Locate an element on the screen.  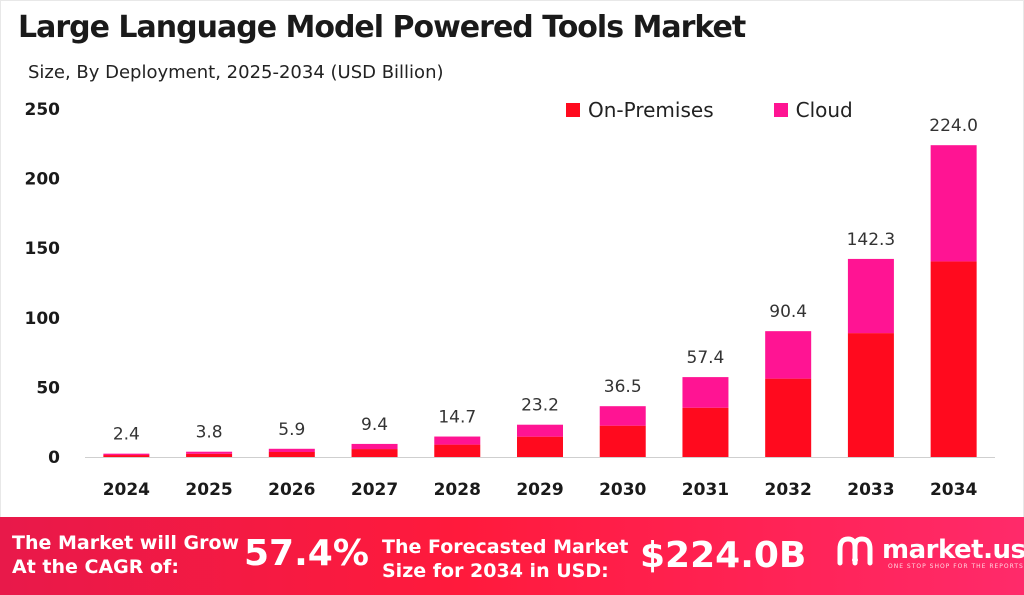
x-tick-label-2031: 2031 is located at coordinates (705, 490).